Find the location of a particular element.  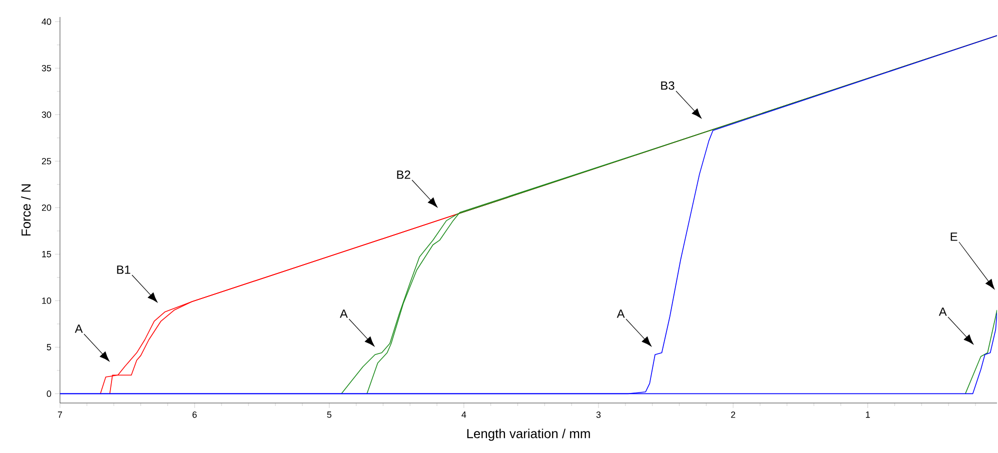

annotation: B2 is located at coordinates (403, 174).